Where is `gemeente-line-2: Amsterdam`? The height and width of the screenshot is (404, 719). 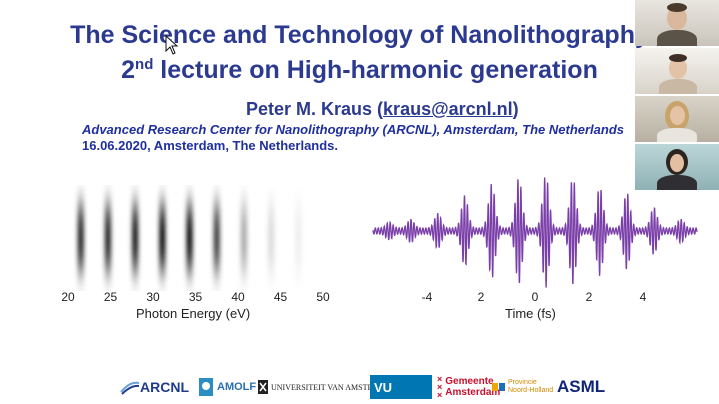 gemeente-line-2: Amsterdam is located at coordinates (473, 392).